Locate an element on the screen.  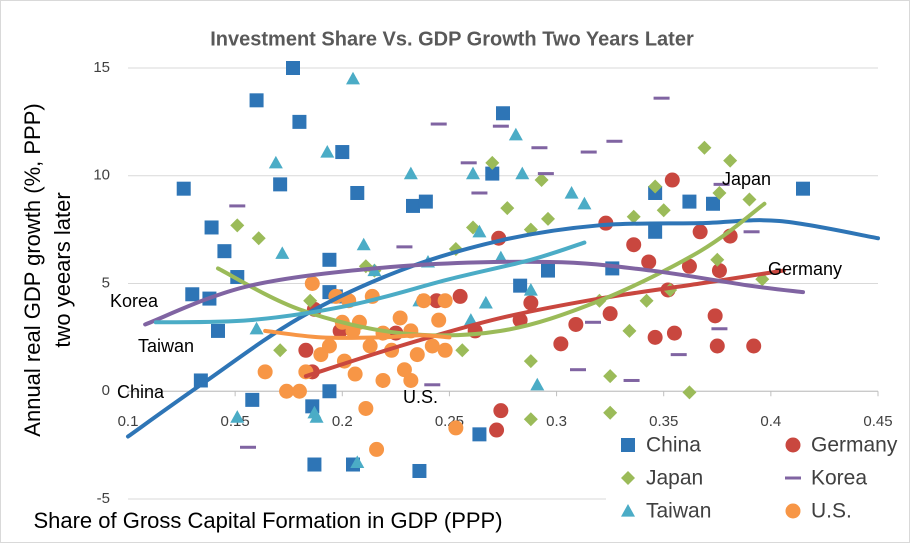
y-tick-label: 5 is located at coordinates (106, 282).